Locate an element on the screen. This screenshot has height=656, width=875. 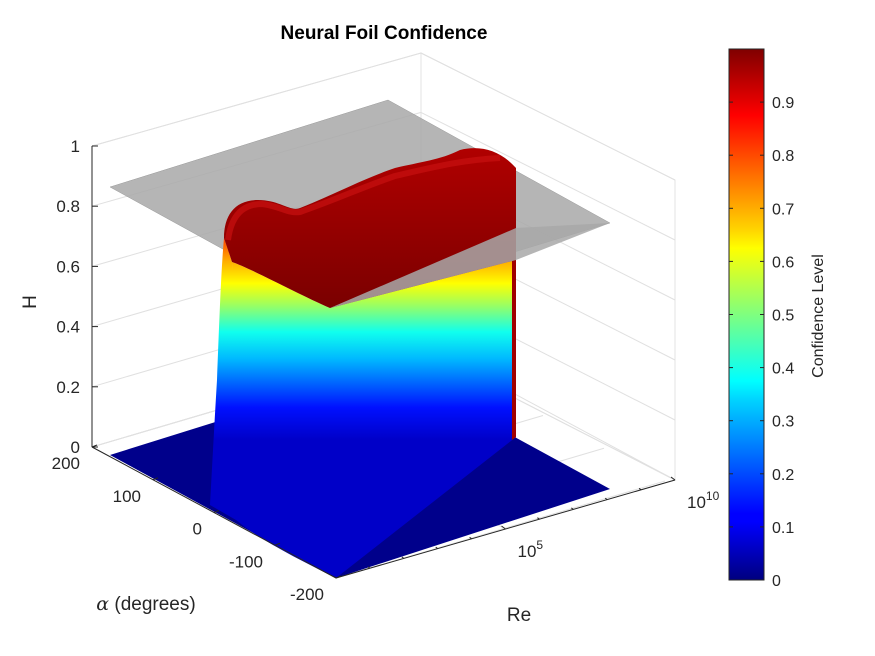
z-axis-label: H is located at coordinates (30, 302).